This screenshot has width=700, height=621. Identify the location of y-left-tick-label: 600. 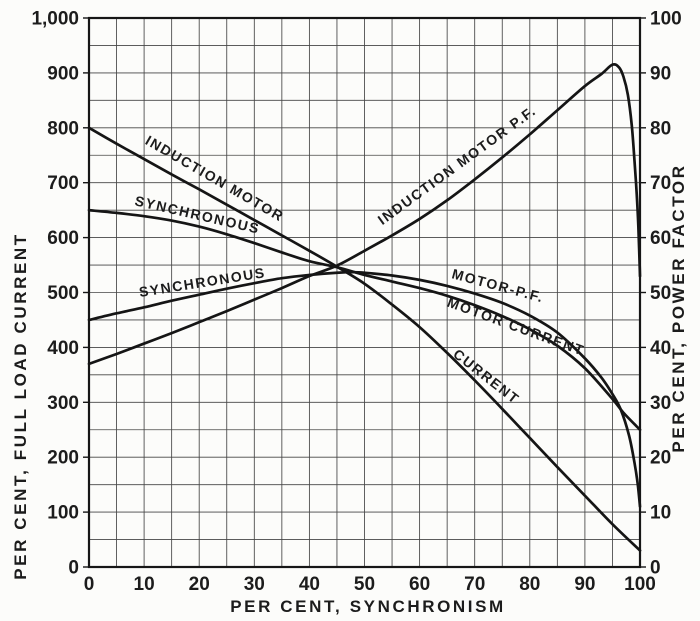
(63, 238).